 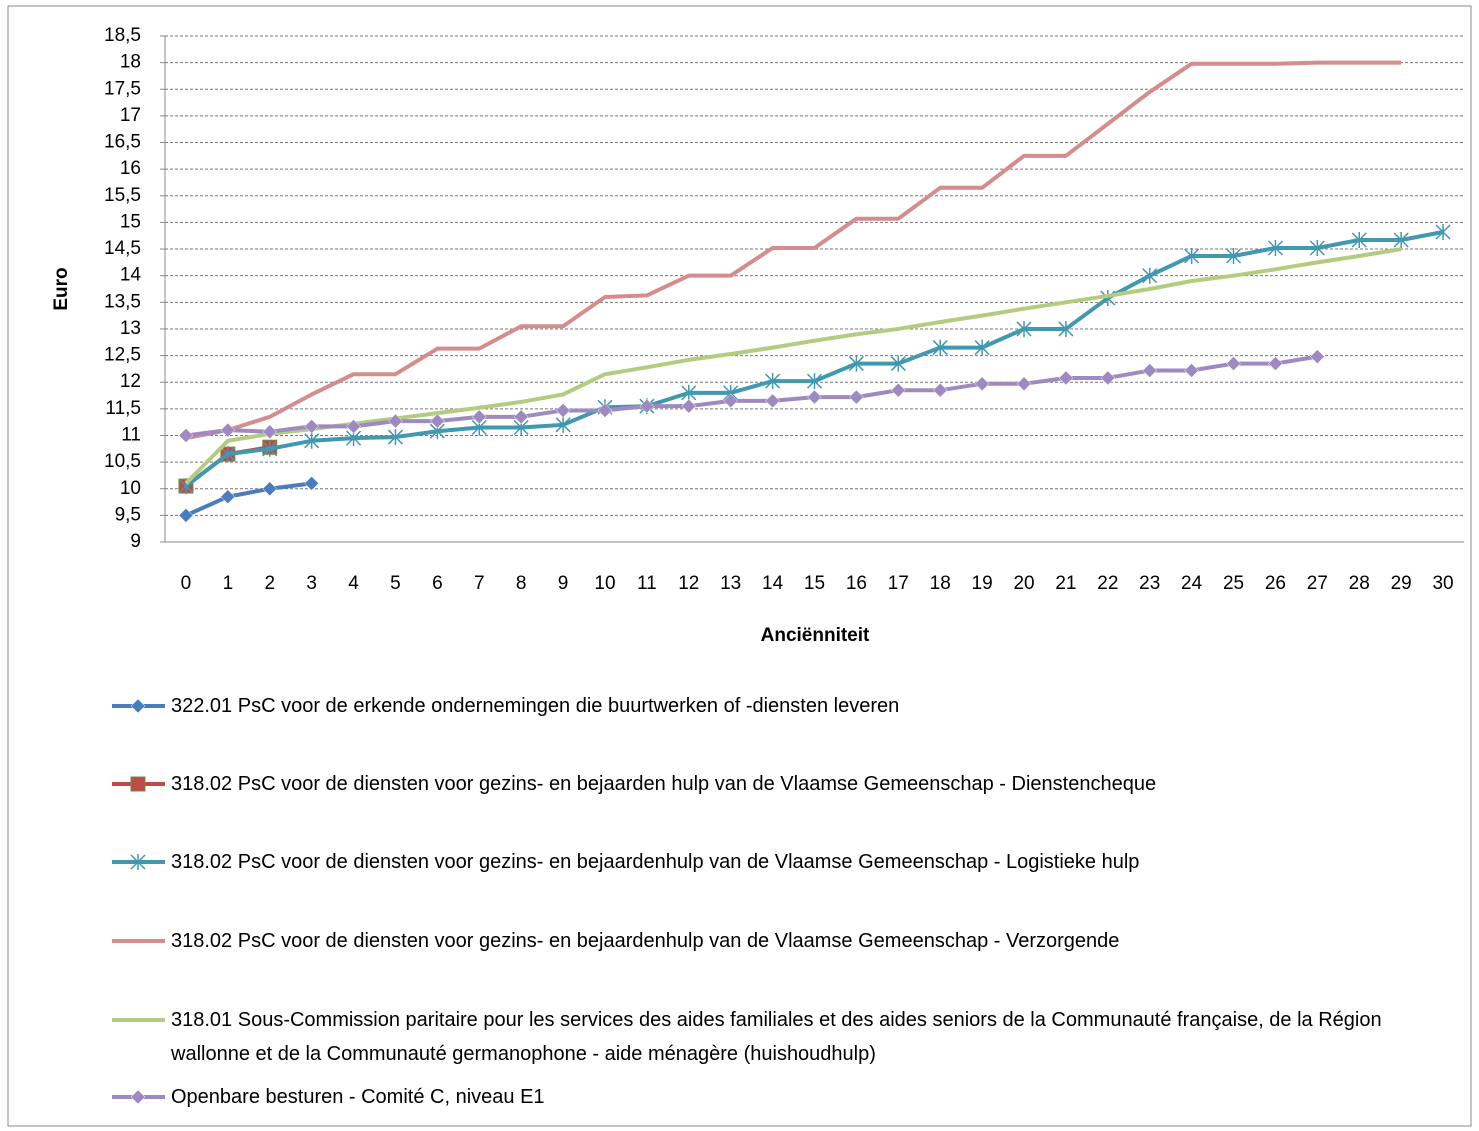 I want to click on x-tick-label: 2, so click(x=269, y=583).